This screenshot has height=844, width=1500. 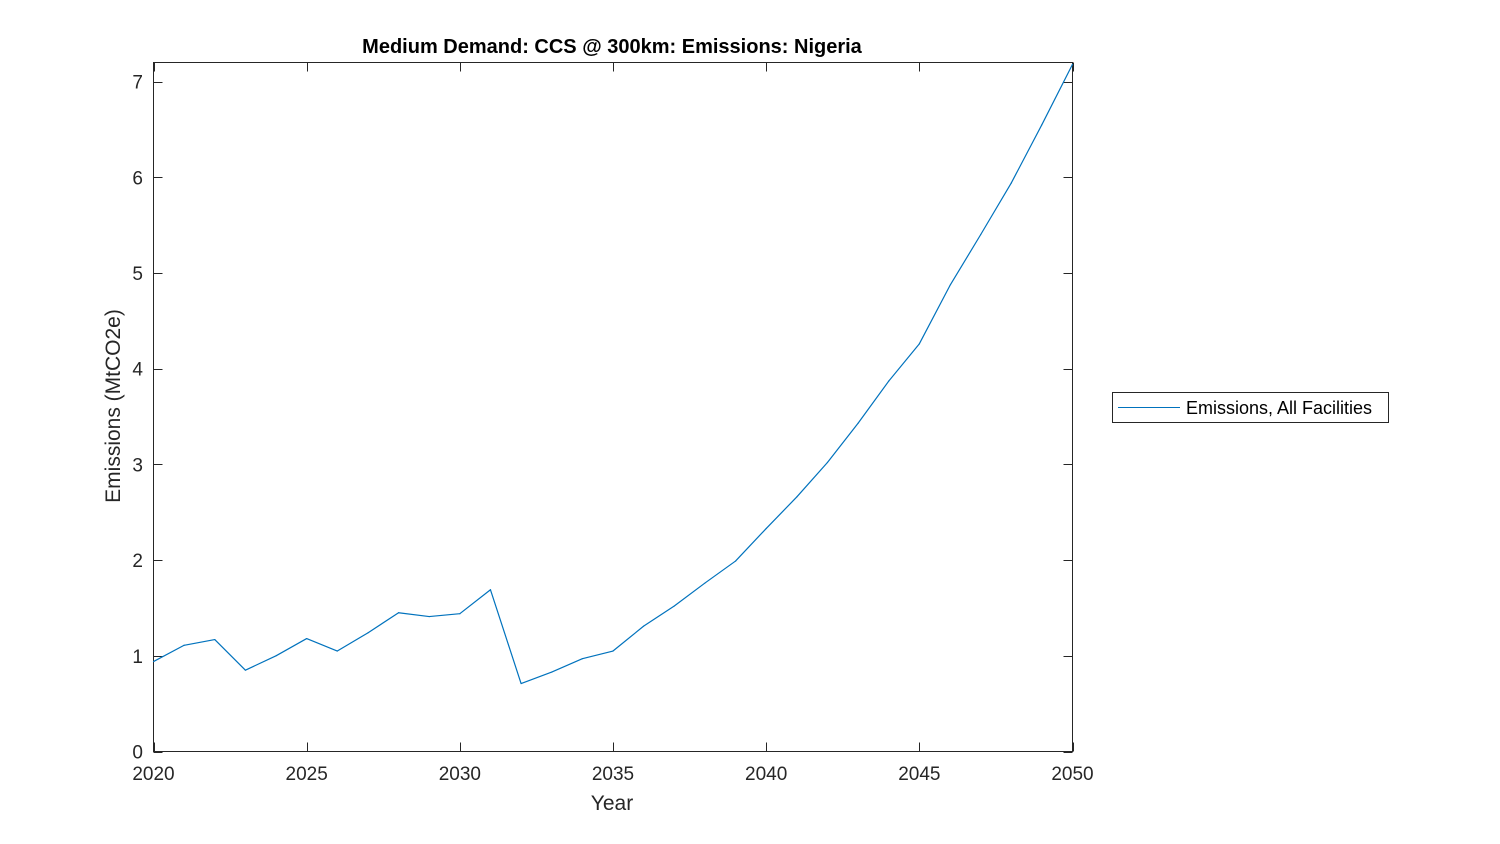 What do you see at coordinates (137, 753) in the screenshot?
I see `y-tick-label: 0` at bounding box center [137, 753].